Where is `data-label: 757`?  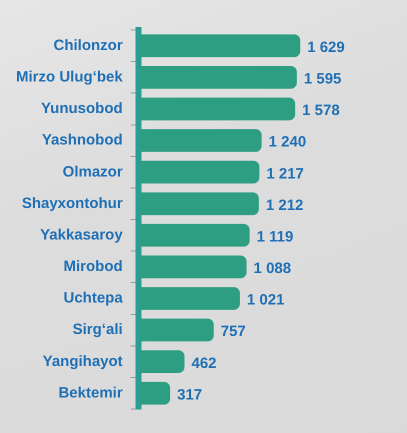
data-label: 757 is located at coordinates (233, 331).